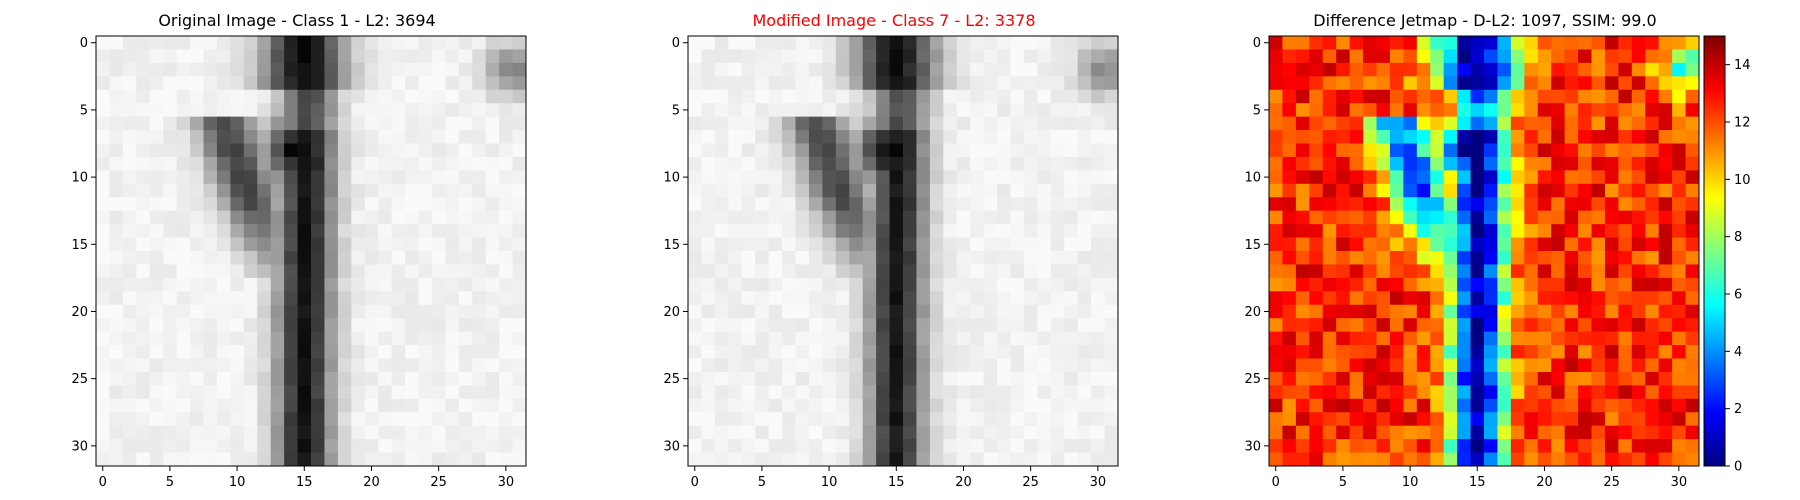 The image size is (1800, 500). I want to click on y-tick-label: 10, so click(1252, 178).